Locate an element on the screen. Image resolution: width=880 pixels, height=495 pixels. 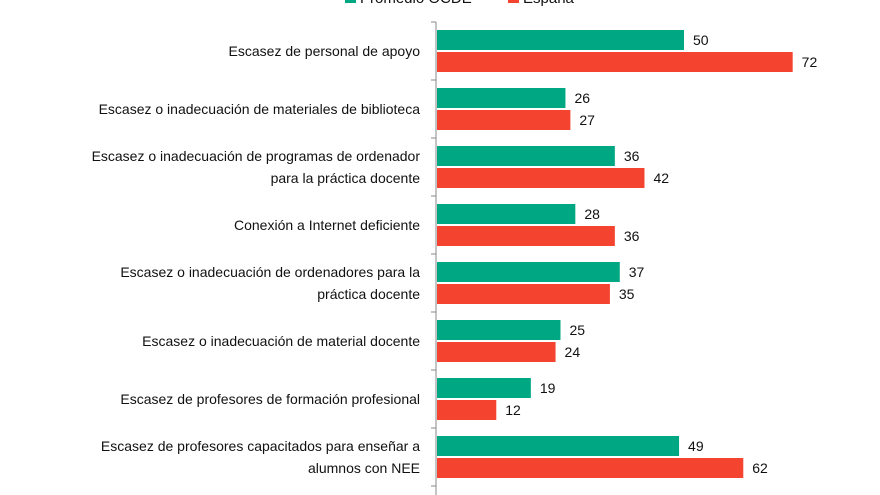
data-label: 72 is located at coordinates (810, 62).